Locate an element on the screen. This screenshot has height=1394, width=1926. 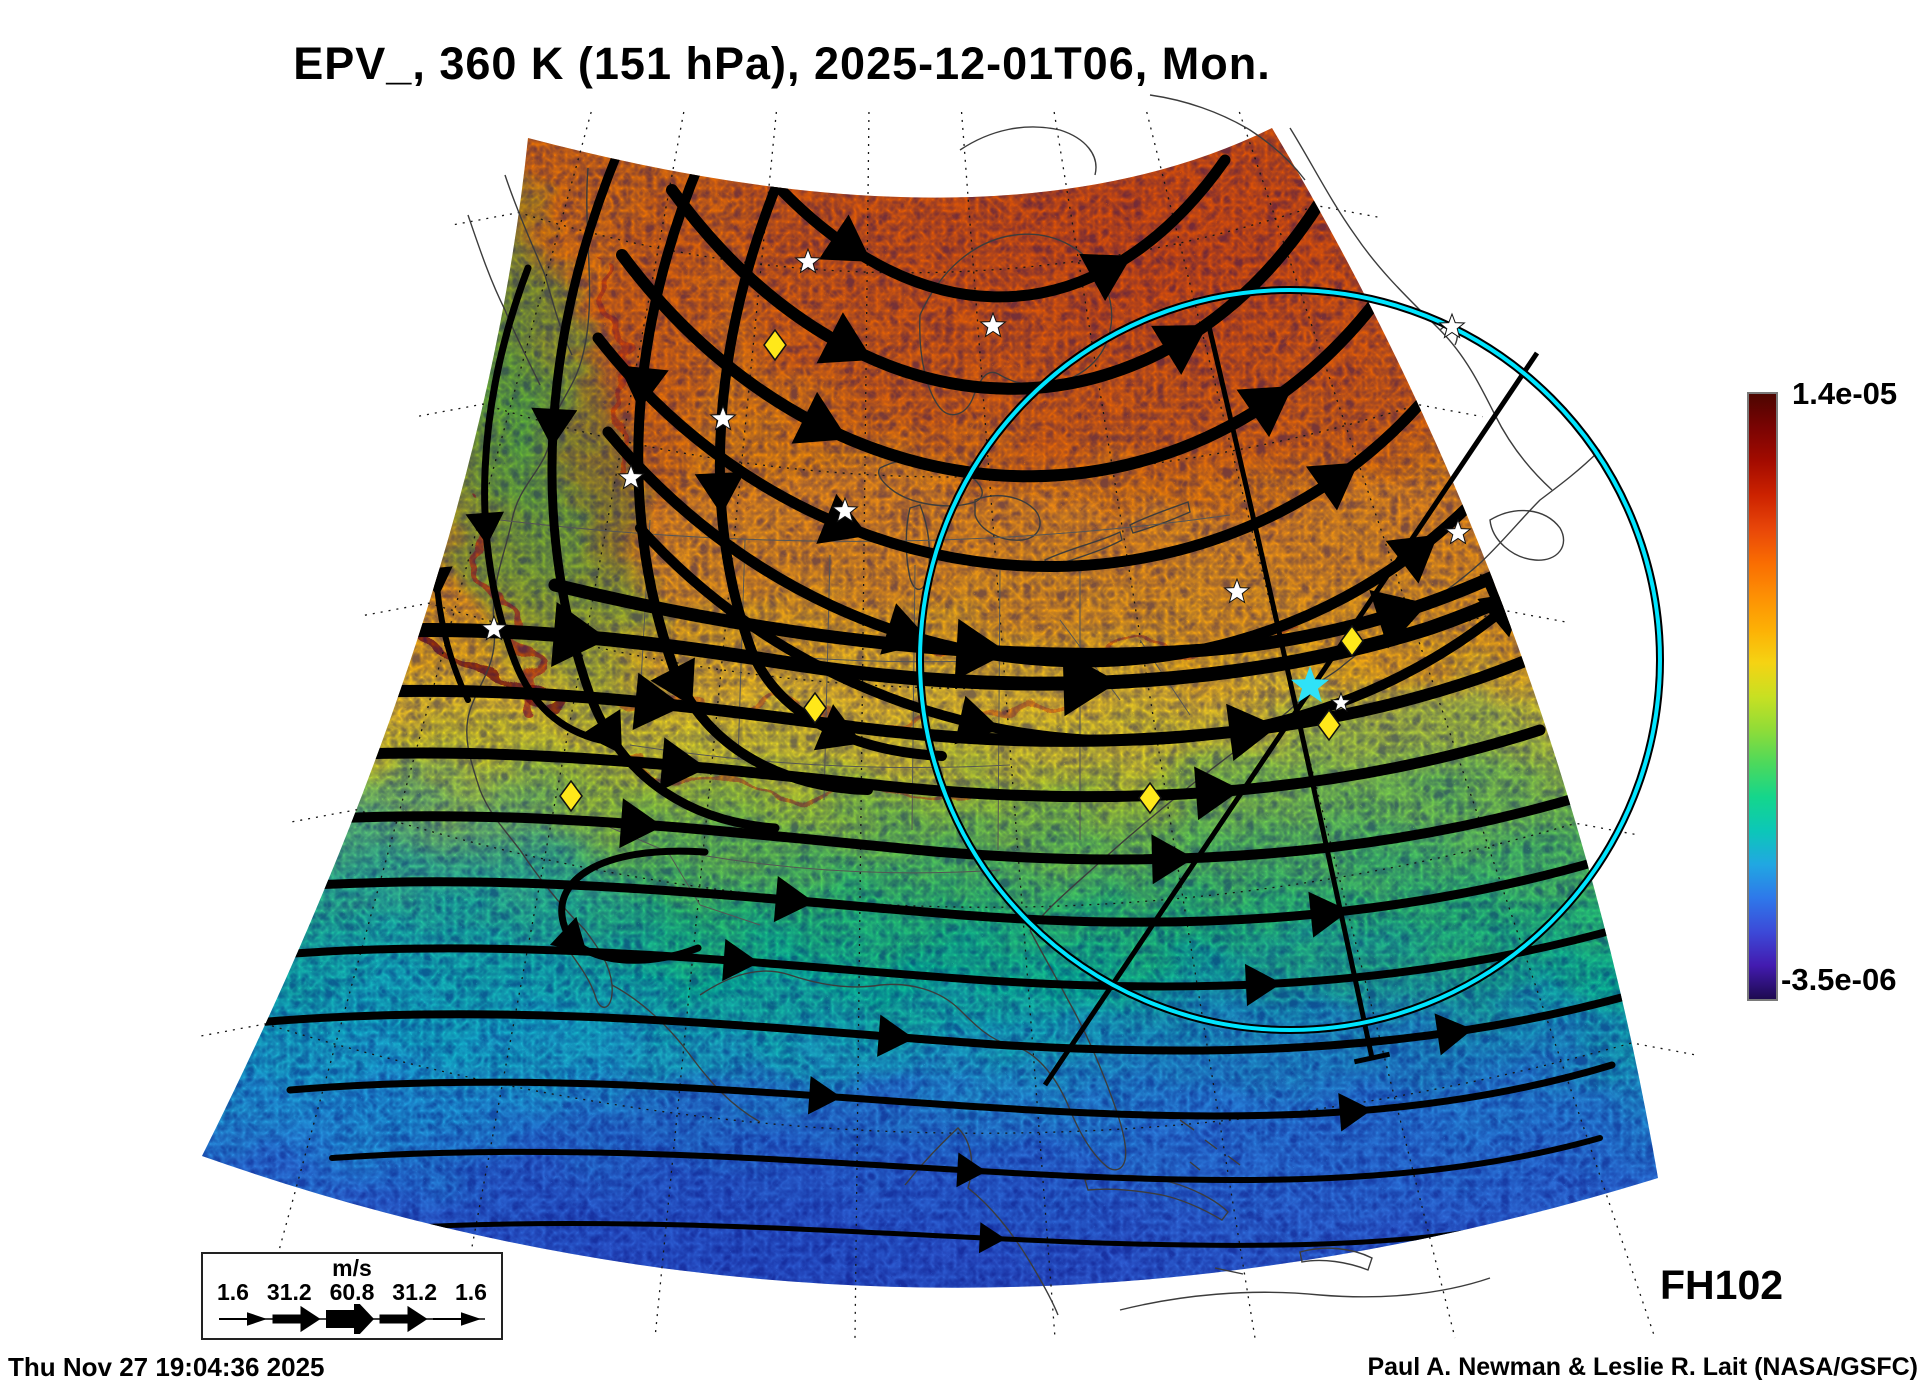
wind-legend-value: 60.8 is located at coordinates (352, 1292).